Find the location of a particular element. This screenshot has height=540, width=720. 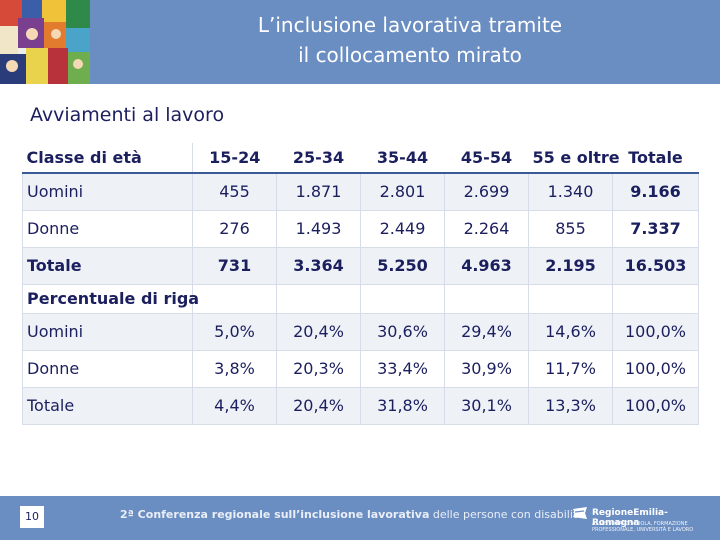

table-cell: 11,7% is located at coordinates (570, 368).